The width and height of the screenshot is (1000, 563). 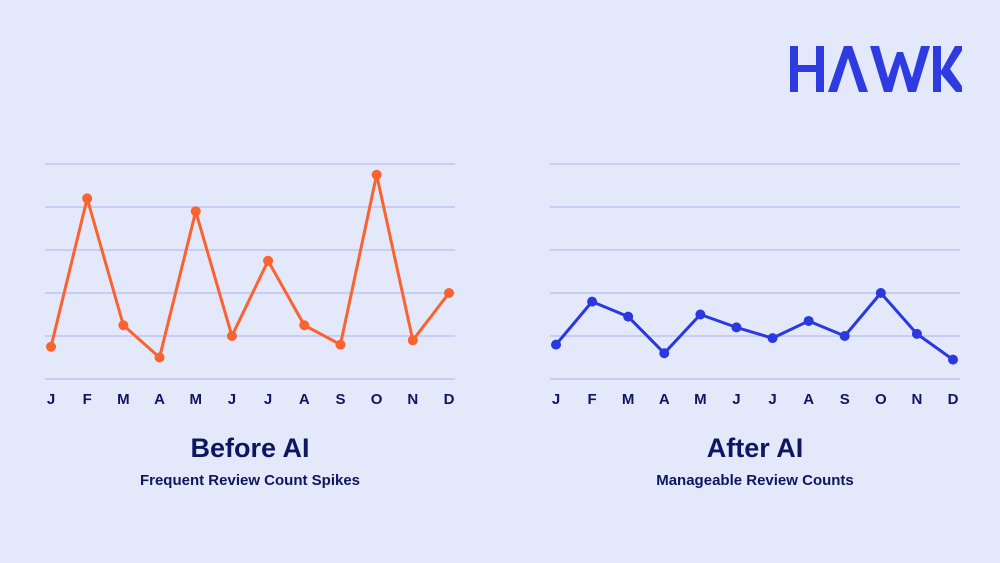 What do you see at coordinates (754, 326) in the screenshot?
I see `after-ai-line` at bounding box center [754, 326].